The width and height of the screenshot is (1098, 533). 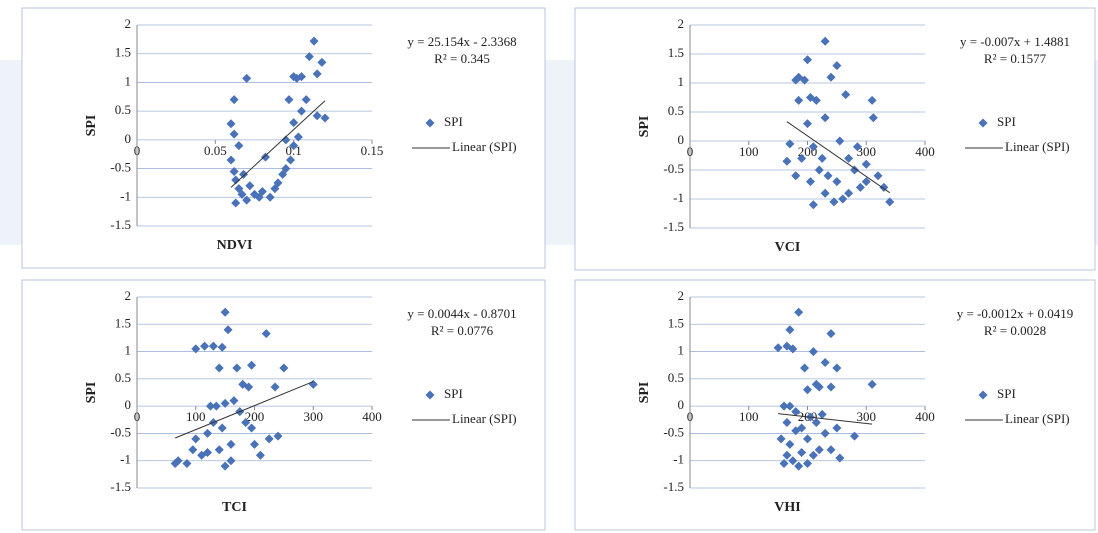 I want to click on x-axis-label: VCI, so click(x=788, y=247).